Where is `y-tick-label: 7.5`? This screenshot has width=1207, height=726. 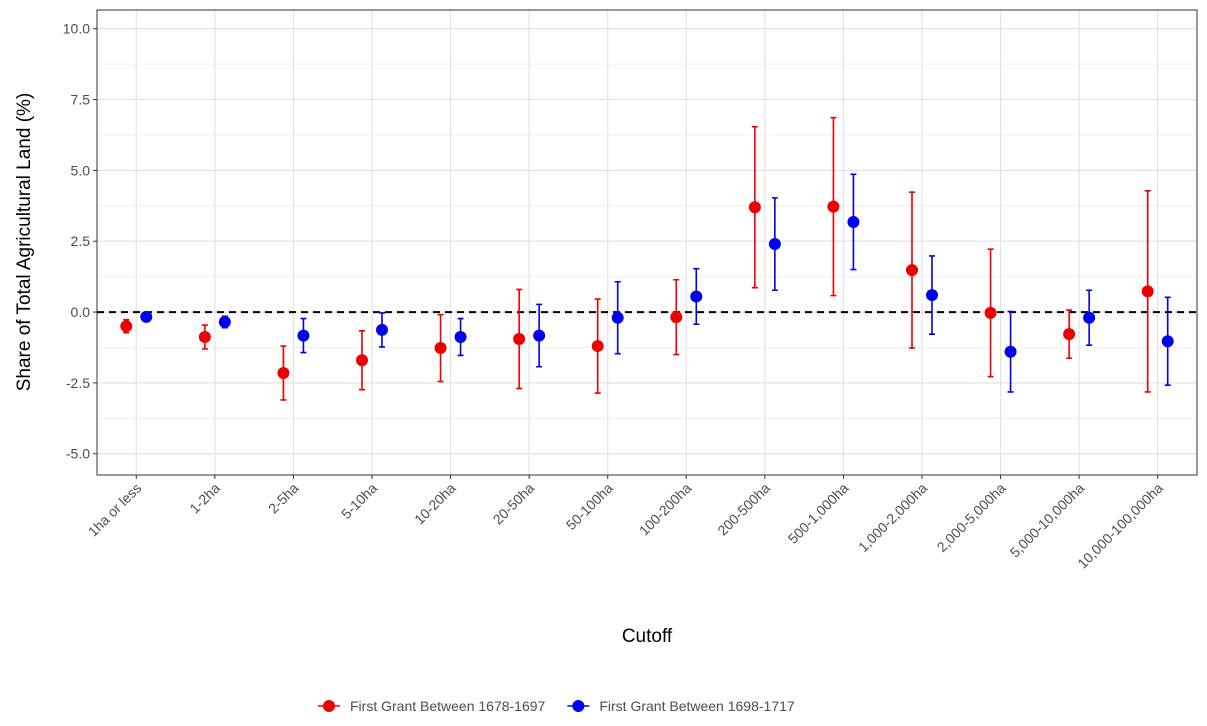
y-tick-label: 7.5 is located at coordinates (81, 100).